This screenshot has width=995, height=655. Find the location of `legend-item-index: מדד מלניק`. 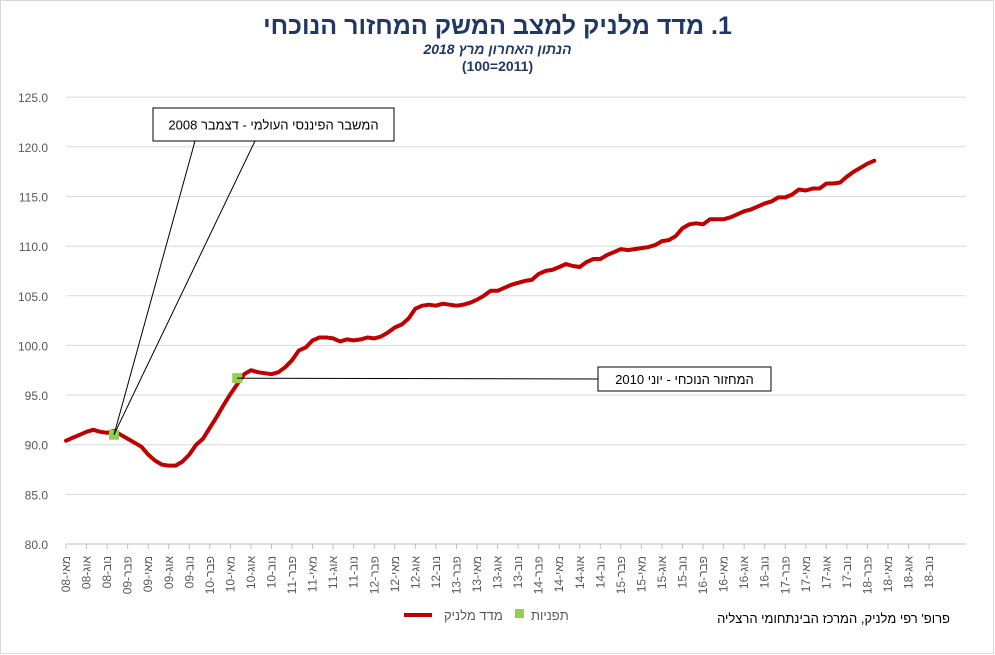

legend-item-index: מדד מלניק is located at coordinates (473, 615).